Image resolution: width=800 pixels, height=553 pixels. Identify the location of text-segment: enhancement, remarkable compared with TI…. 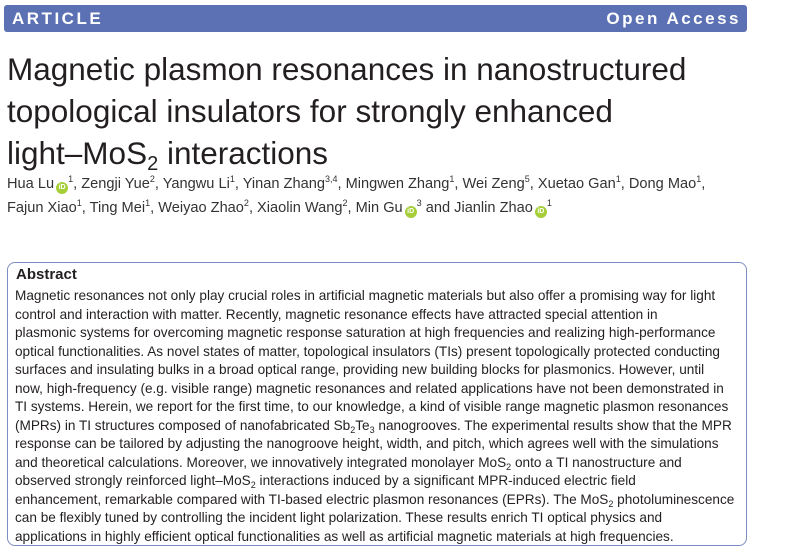
(312, 499).